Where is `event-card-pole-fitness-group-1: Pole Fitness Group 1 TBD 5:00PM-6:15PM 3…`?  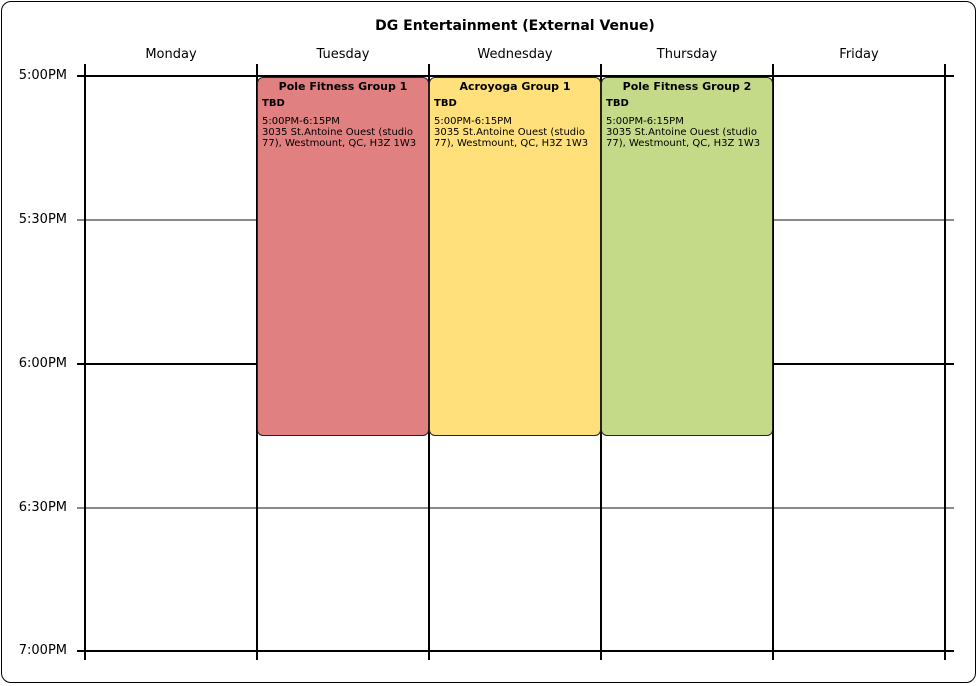 event-card-pole-fitness-group-1: Pole Fitness Group 1 TBD 5:00PM-6:15PM 3… is located at coordinates (343, 256).